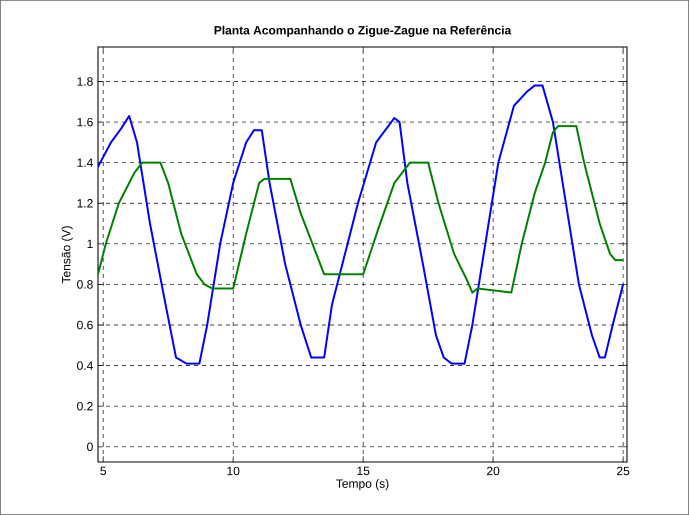 The width and height of the screenshot is (689, 515). I want to click on y-tick-label: 0.6, so click(85, 325).